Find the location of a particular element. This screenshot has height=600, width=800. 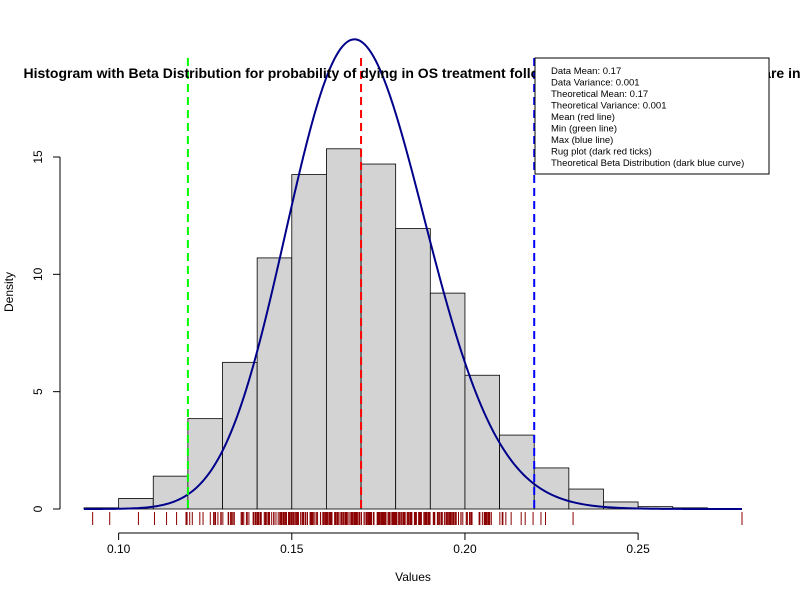

legend-box is located at coordinates (652, 116).